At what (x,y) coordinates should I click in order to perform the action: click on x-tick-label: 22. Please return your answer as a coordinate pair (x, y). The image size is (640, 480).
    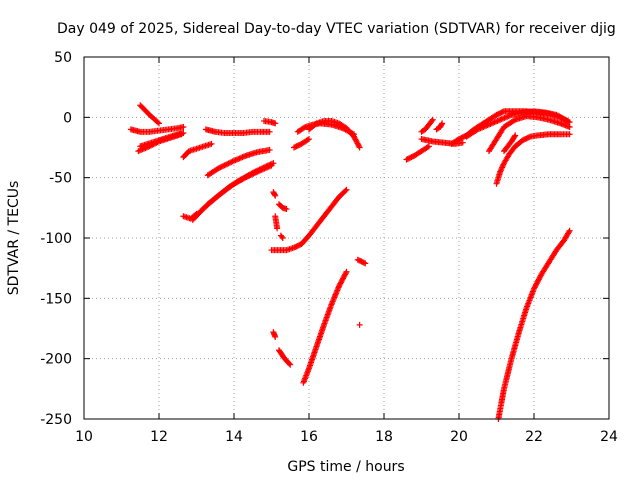
    Looking at the image, I should click on (534, 437).